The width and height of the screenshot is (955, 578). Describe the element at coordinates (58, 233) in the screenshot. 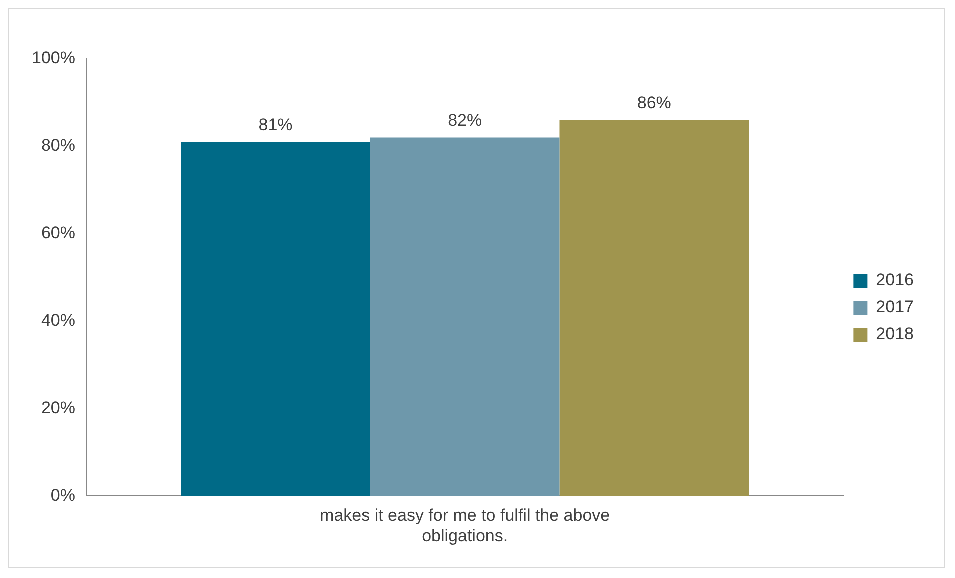

I see `y-tick-label: 60%` at that location.